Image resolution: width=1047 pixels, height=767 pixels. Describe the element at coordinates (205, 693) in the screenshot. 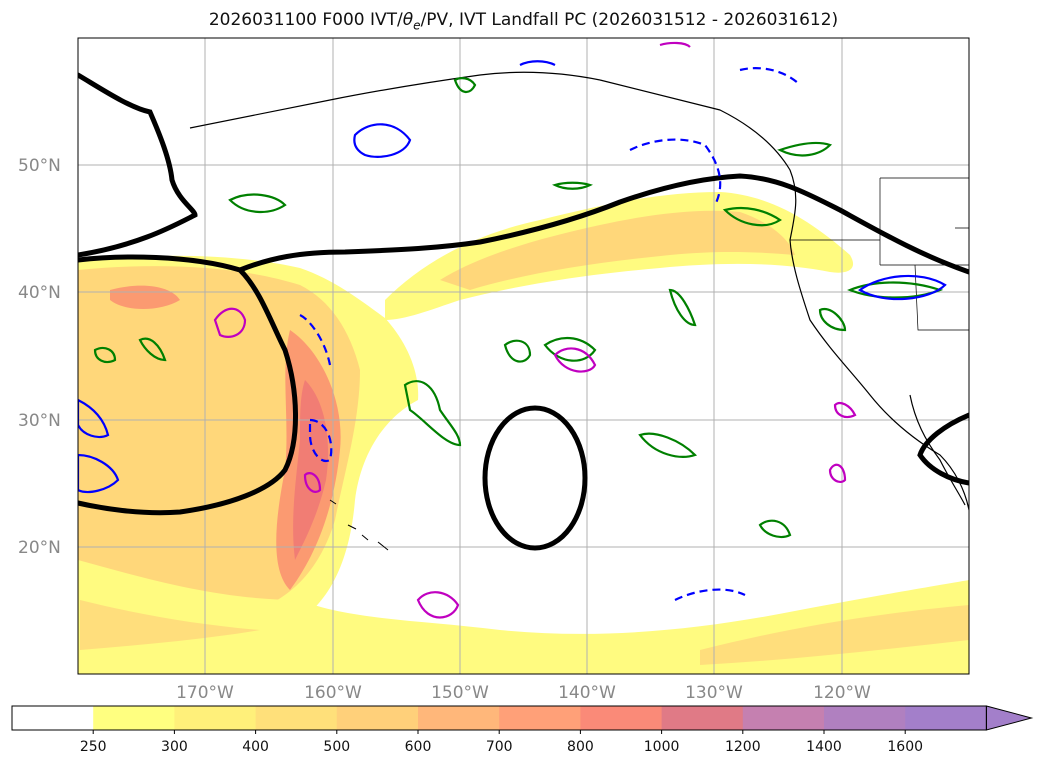

I see `lon-label-170w: 170°W` at that location.